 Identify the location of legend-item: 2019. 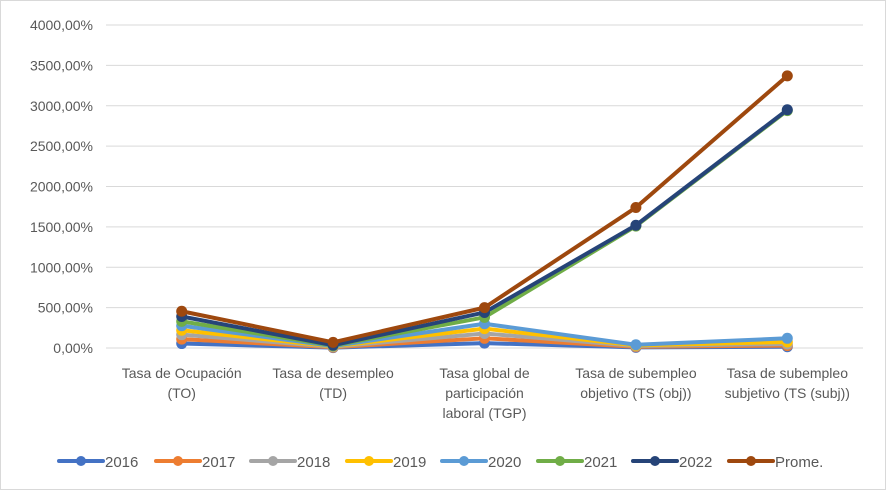
(385, 462).